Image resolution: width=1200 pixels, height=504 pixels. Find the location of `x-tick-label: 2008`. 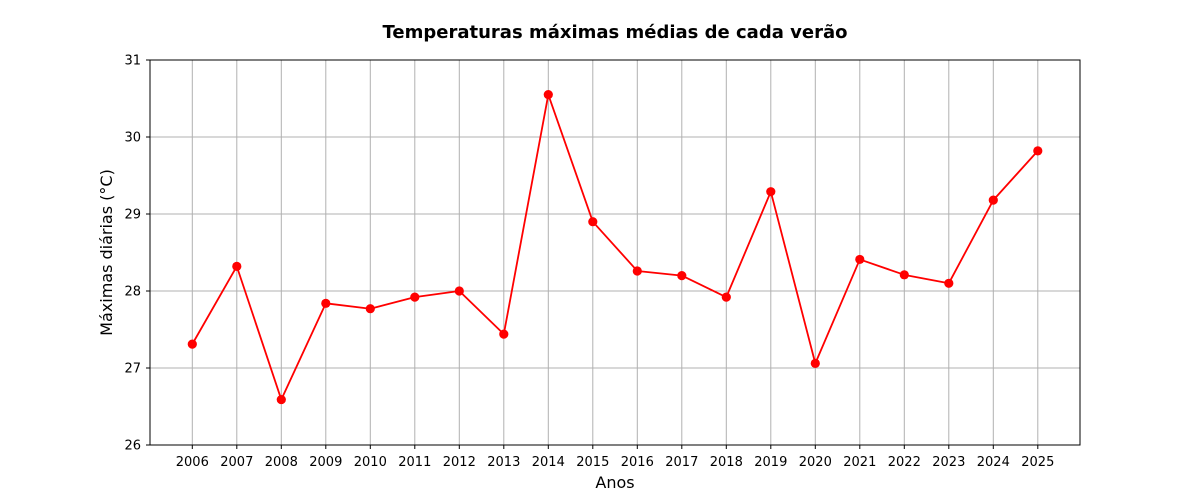

x-tick-label: 2008 is located at coordinates (281, 462).